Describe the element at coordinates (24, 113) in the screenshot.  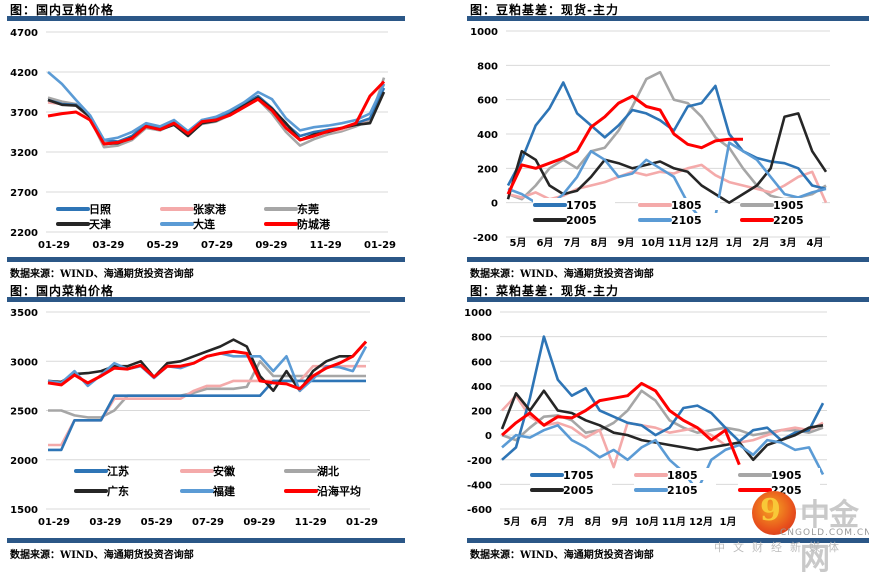
I see `y-tick-label: 3700` at that location.